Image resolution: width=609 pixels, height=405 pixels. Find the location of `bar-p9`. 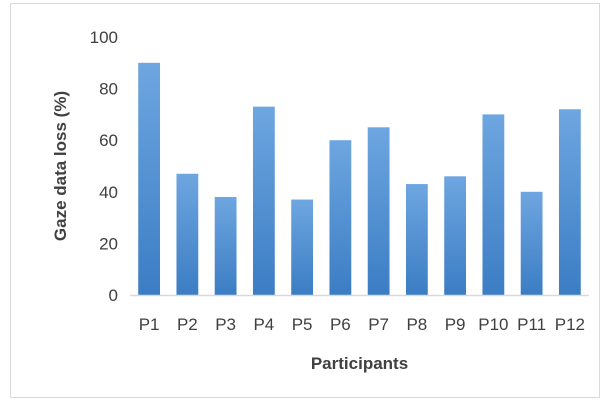

bar-p9 is located at coordinates (455, 235).